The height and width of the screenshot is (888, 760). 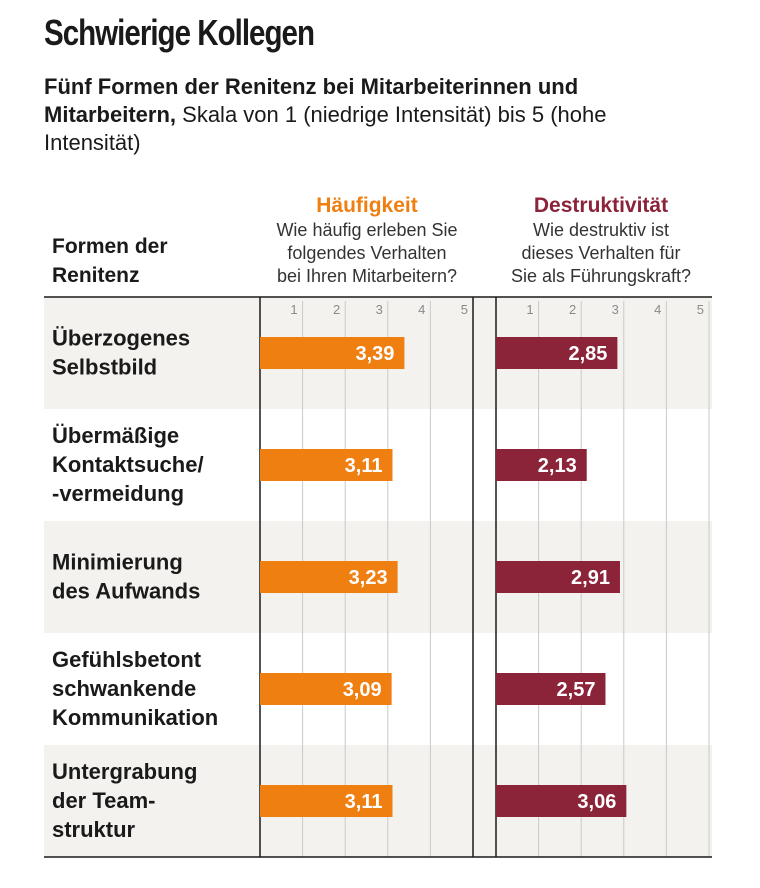 What do you see at coordinates (576, 690) in the screenshot?
I see `data-label: 2,57` at bounding box center [576, 690].